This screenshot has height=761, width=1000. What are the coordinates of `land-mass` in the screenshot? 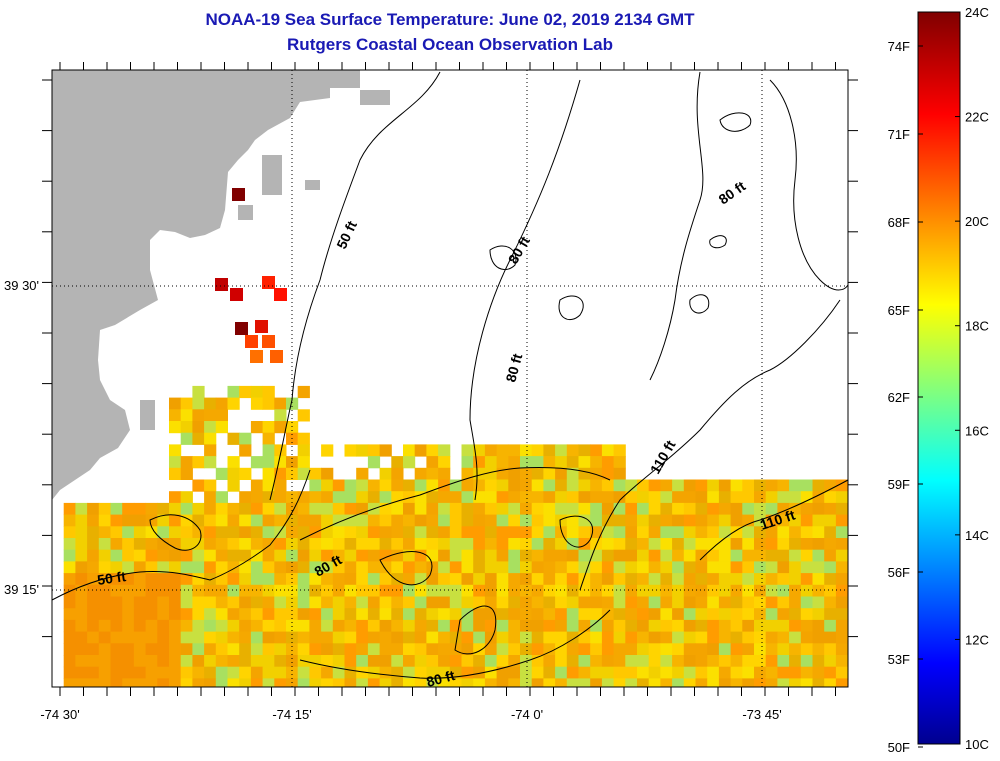 It's located at (147, 415).